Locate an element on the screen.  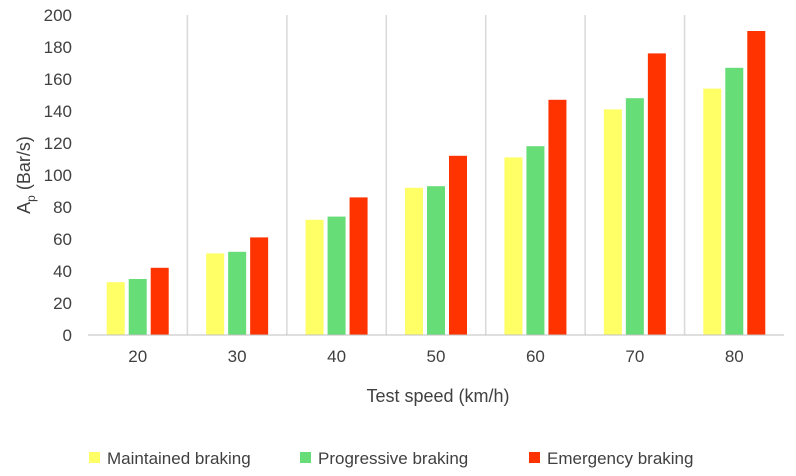
legend-label-progressive-braking: Progressive braking is located at coordinates (393, 458).